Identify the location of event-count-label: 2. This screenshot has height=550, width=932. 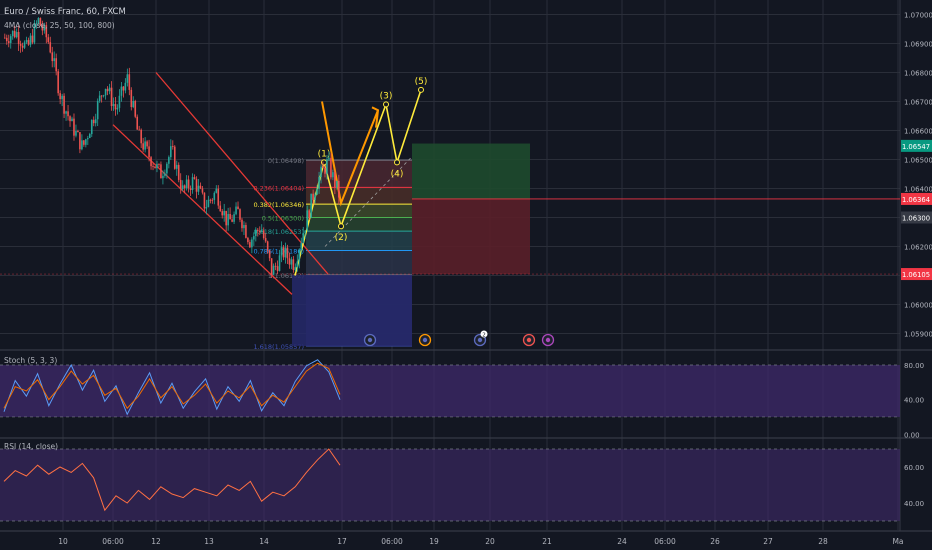
(484, 336).